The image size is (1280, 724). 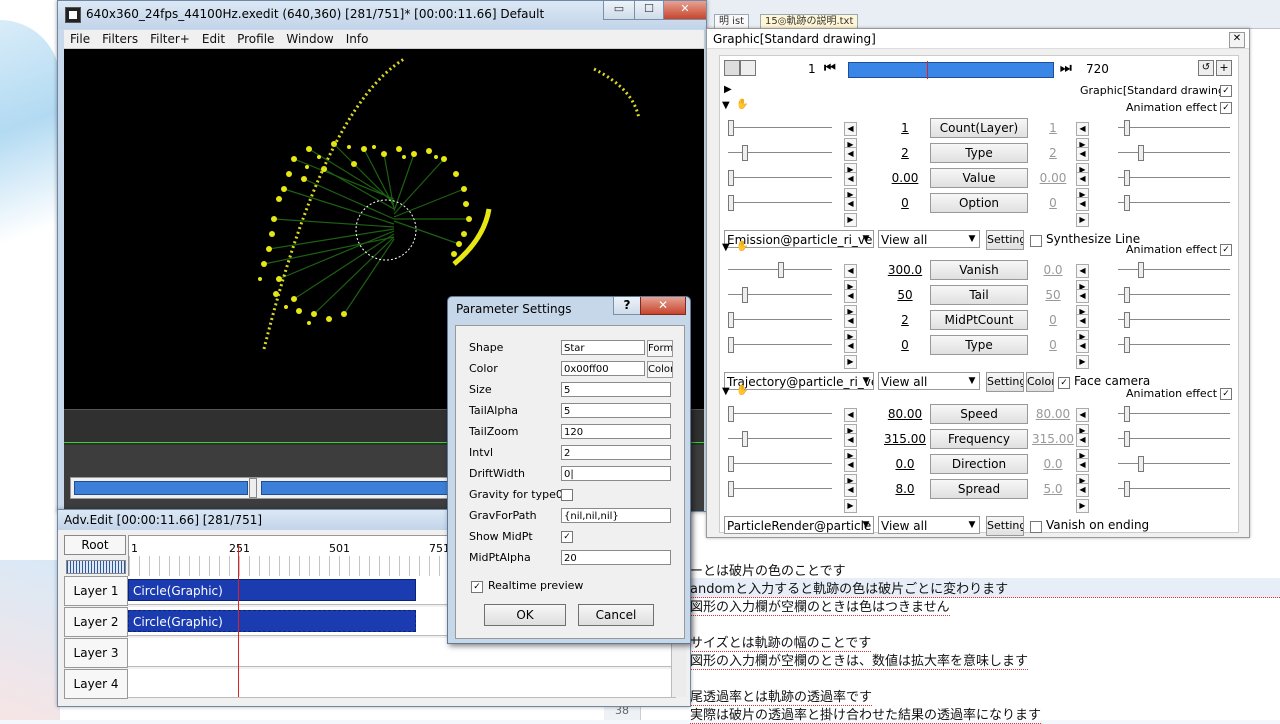 What do you see at coordinates (979, 178) in the screenshot?
I see `param-button-emission-2: Value` at bounding box center [979, 178].